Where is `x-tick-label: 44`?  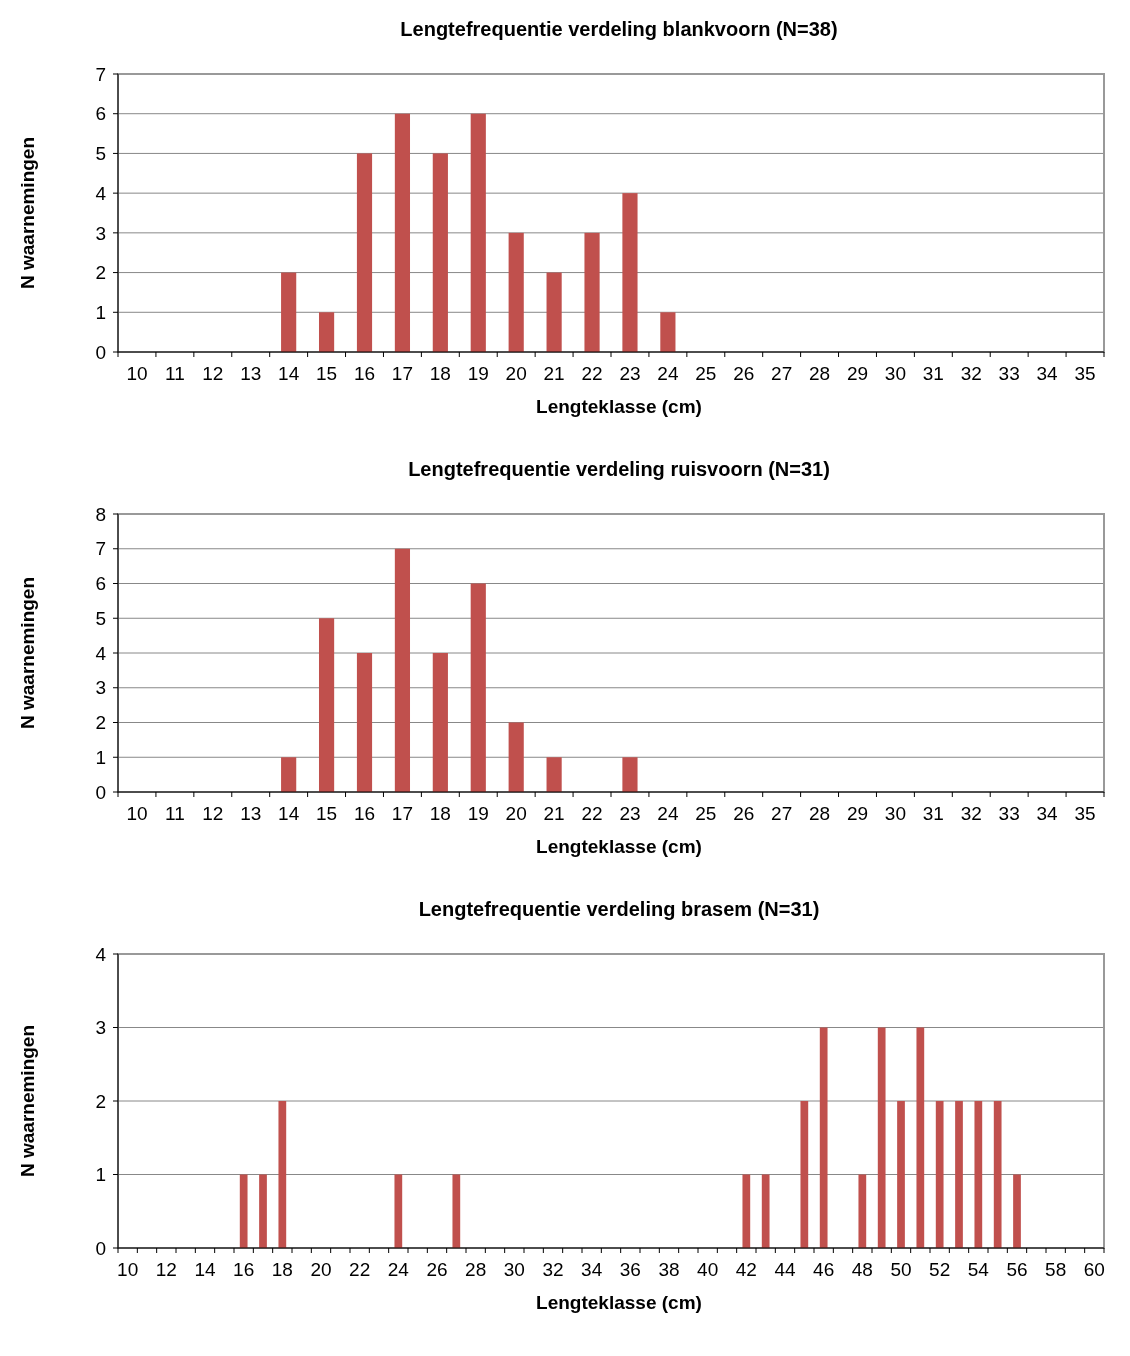
x-tick-label: 44 is located at coordinates (785, 1269).